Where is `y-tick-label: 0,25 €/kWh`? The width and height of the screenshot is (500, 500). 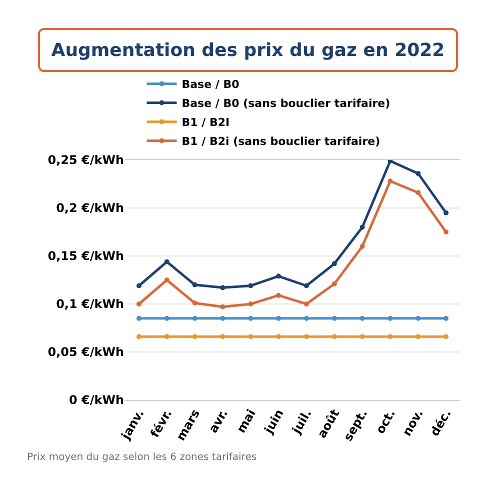
y-tick-label: 0,25 €/kWh is located at coordinates (86, 160).